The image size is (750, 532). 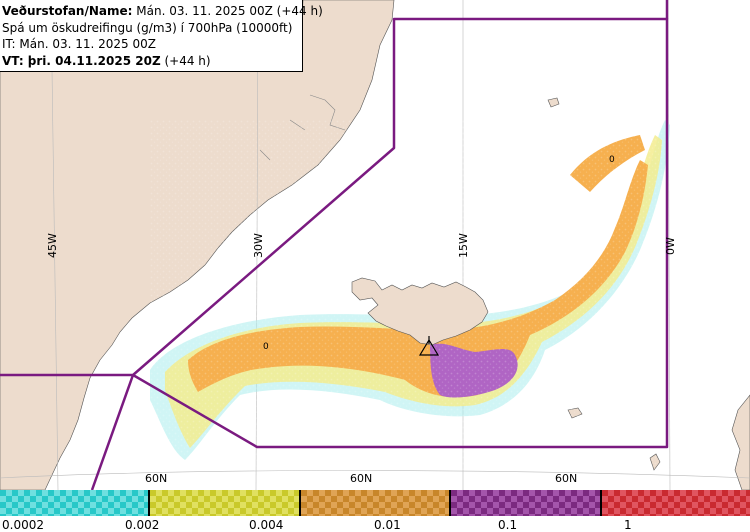 What do you see at coordinates (156, 478) in the screenshot?
I see `lat-label-60n-left: 60N` at bounding box center [156, 478].